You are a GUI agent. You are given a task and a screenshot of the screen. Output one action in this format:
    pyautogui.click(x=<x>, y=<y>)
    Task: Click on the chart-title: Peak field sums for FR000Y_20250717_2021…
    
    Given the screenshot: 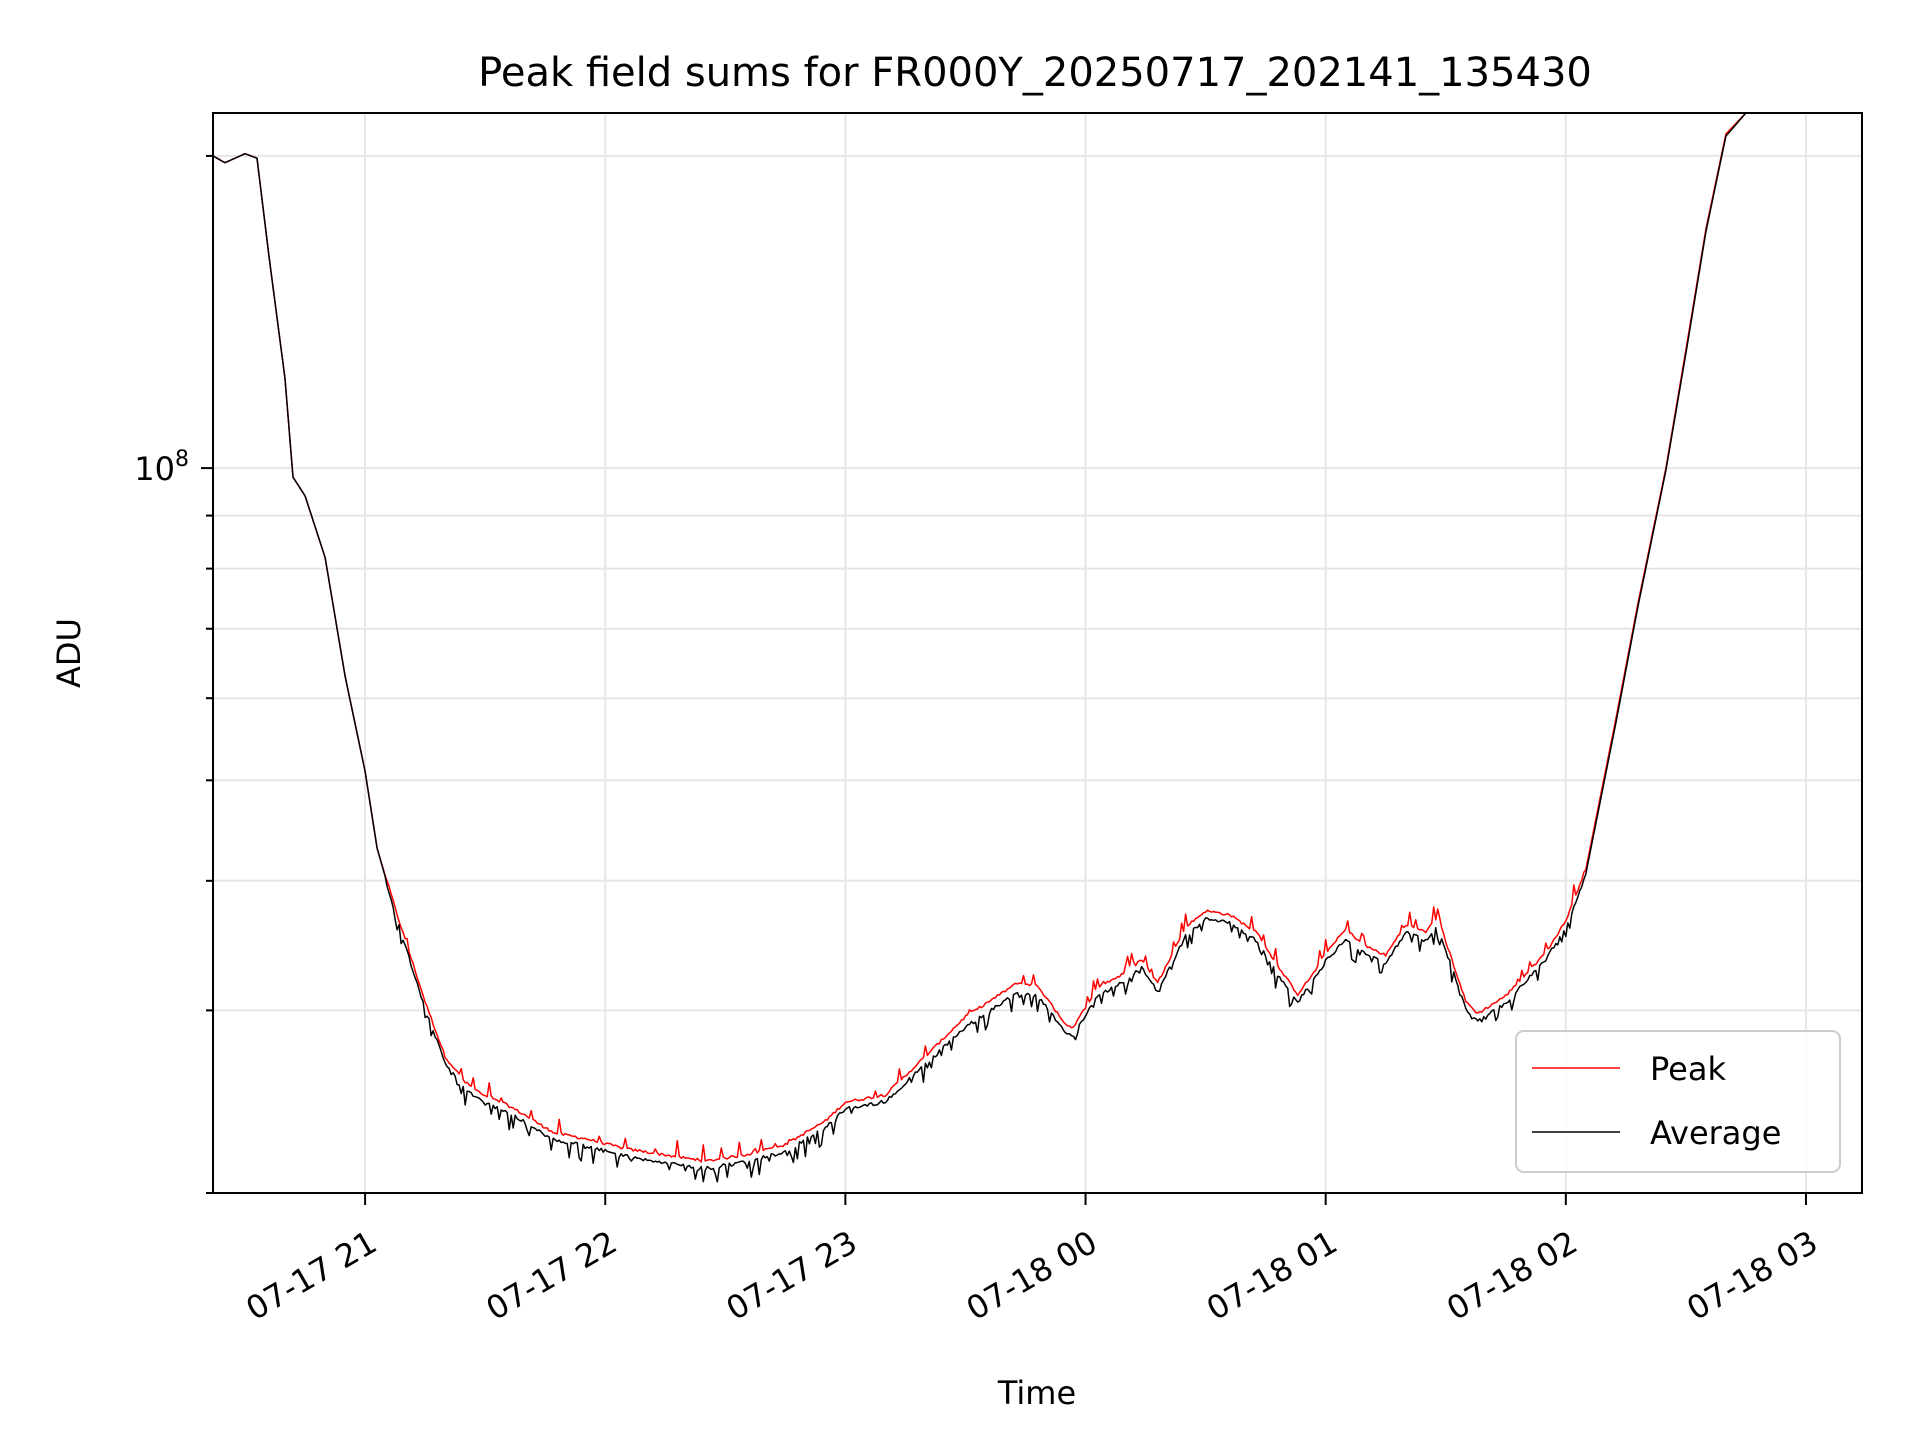 What is the action you would take?
    pyautogui.click(x=1035, y=73)
    